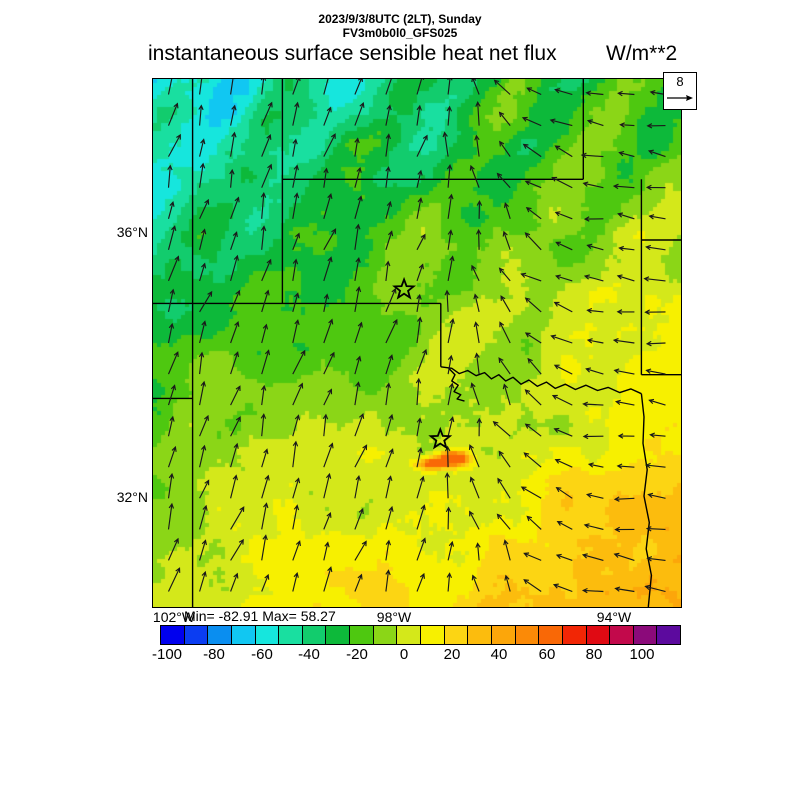 This screenshot has height=800, width=800. Describe the element at coordinates (400, 657) in the screenshot. I see `colorbar-tick-labels: -100 -80 -60 -40 -20 0 20 40 60 80 100` at that location.